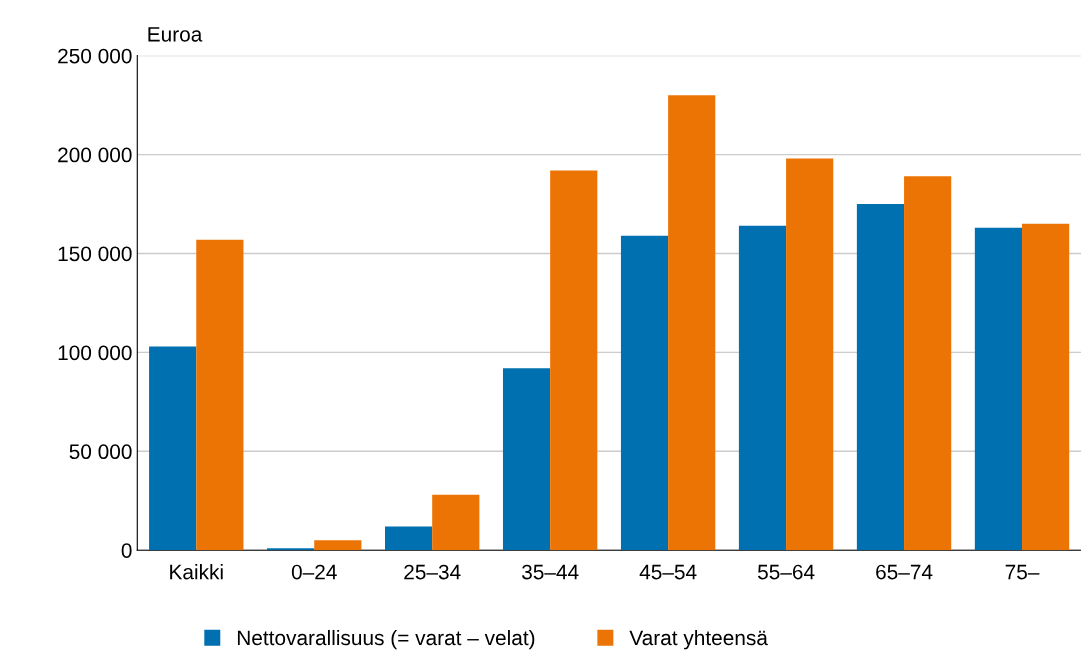 The height and width of the screenshot is (655, 1081). Describe the element at coordinates (95, 56) in the screenshot. I see `y-tick-label: 250 000` at that location.